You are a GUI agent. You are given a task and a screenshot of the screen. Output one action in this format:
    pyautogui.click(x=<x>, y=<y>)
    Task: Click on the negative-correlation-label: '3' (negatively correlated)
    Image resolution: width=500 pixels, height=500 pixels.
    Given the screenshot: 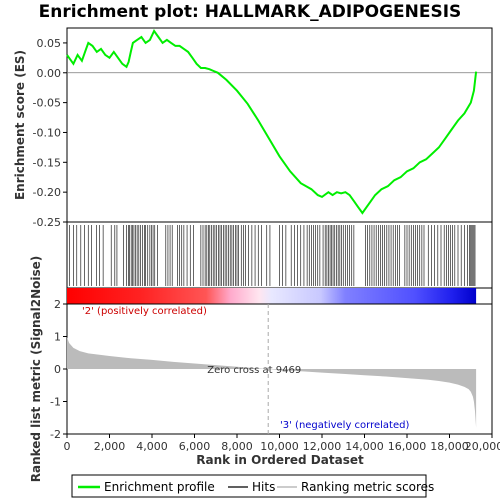 What is the action you would take?
    pyautogui.click(x=344, y=425)
    